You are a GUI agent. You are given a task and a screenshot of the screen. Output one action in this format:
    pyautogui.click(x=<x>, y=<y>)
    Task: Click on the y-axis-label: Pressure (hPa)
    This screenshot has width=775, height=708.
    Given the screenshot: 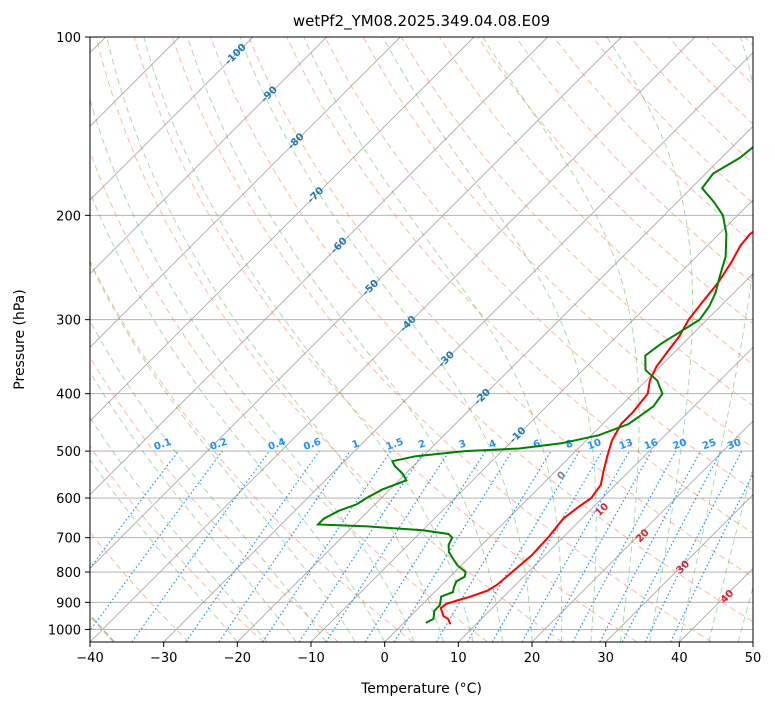 What is the action you would take?
    pyautogui.click(x=20, y=339)
    